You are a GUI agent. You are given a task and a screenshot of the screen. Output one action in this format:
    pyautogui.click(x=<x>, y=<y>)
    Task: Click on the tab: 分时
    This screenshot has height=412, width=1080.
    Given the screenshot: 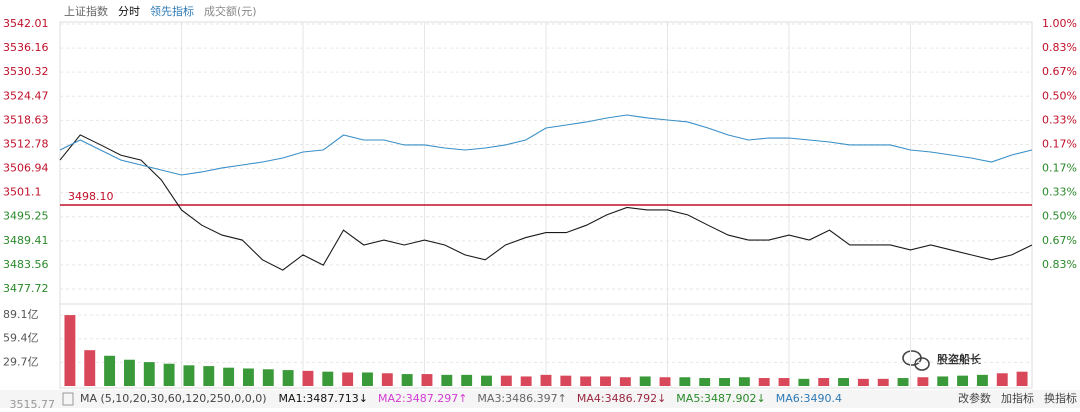 What is the action you would take?
    pyautogui.click(x=129, y=11)
    